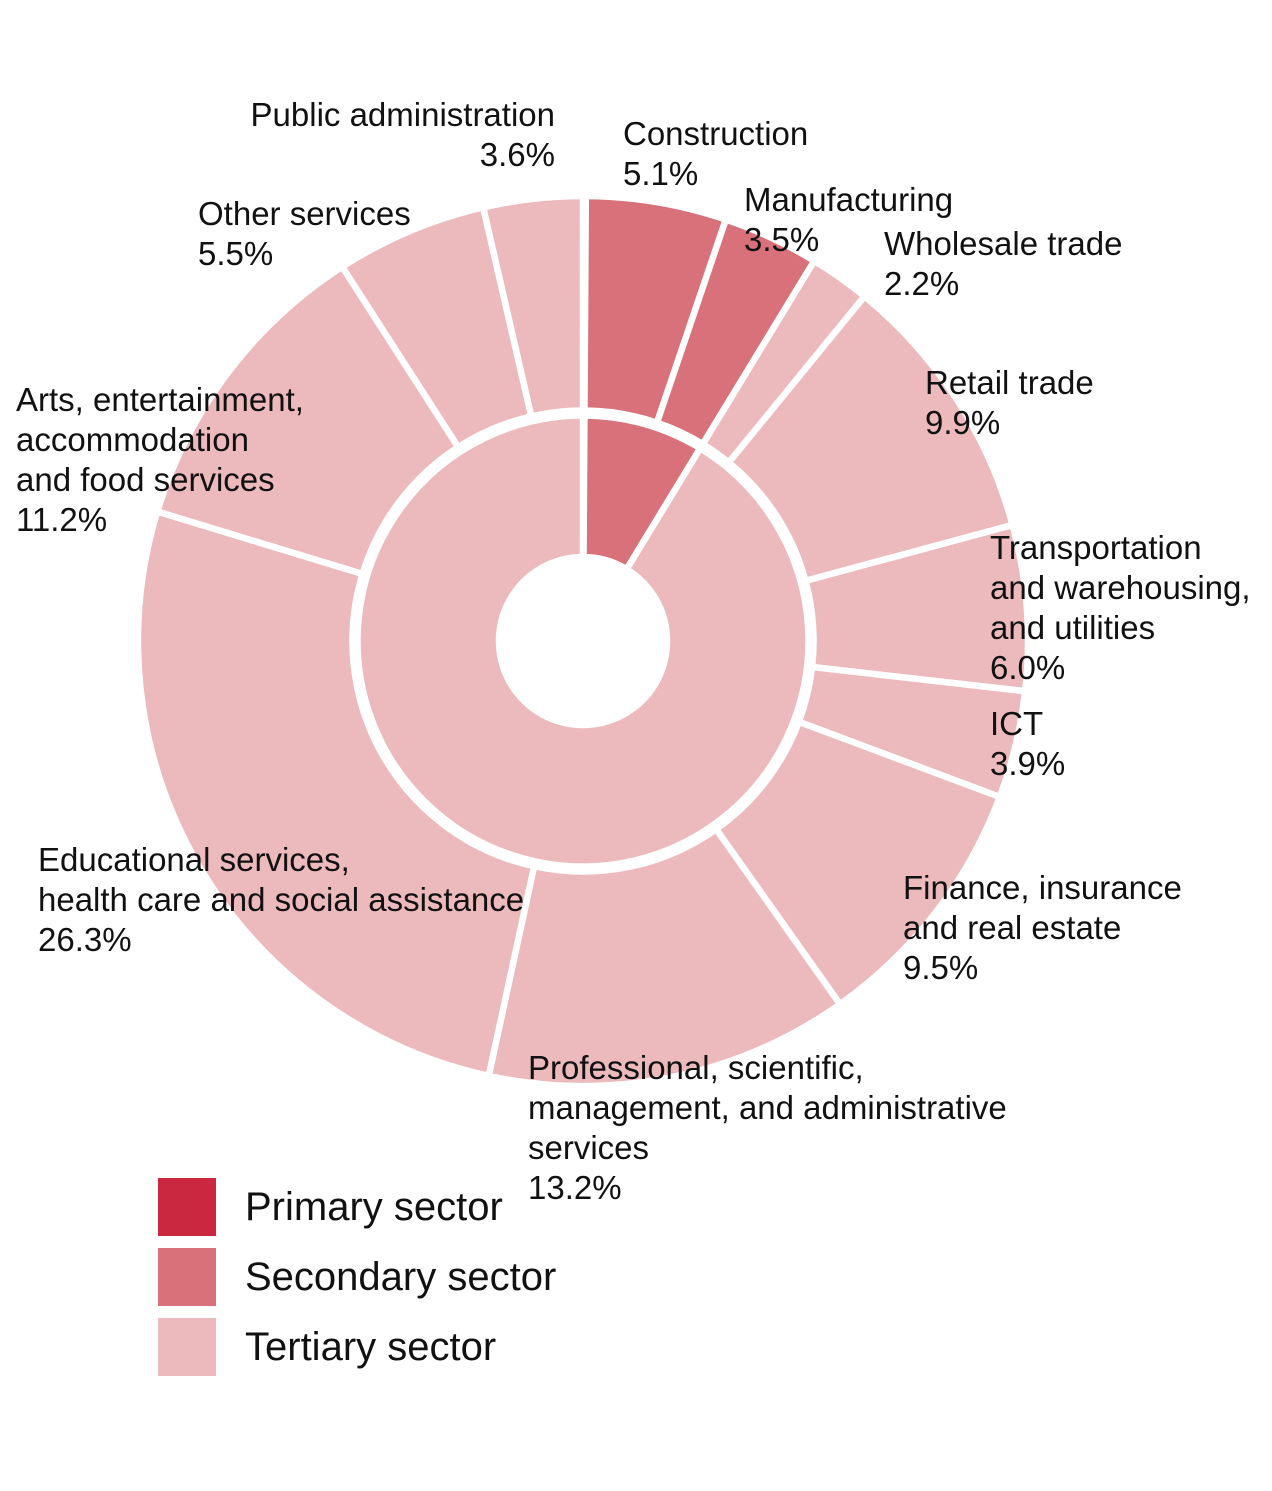 This screenshot has width=1272, height=1491. Describe the element at coordinates (187, 1347) in the screenshot. I see `legend-swatch-tertiary` at that location.